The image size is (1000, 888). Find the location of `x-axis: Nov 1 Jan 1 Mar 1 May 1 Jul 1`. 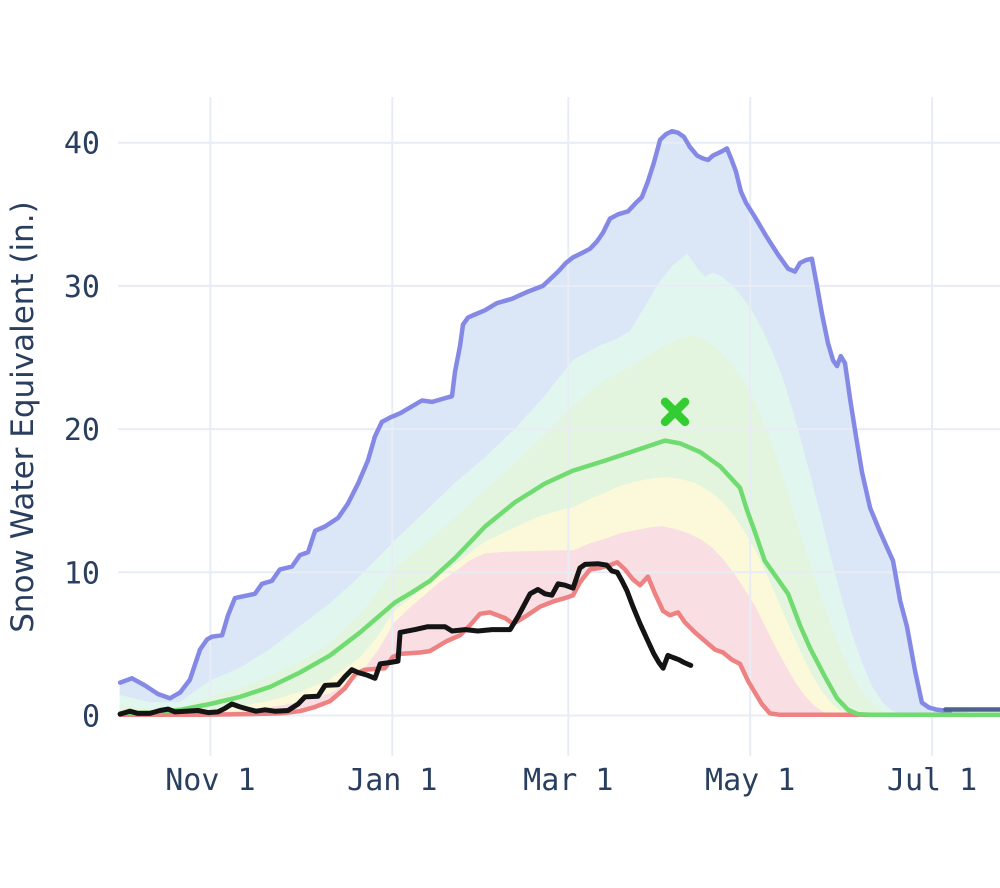

x-axis: Nov 1 Jan 1 Mar 1 May 1 Jul 1 is located at coordinates (571, 780).